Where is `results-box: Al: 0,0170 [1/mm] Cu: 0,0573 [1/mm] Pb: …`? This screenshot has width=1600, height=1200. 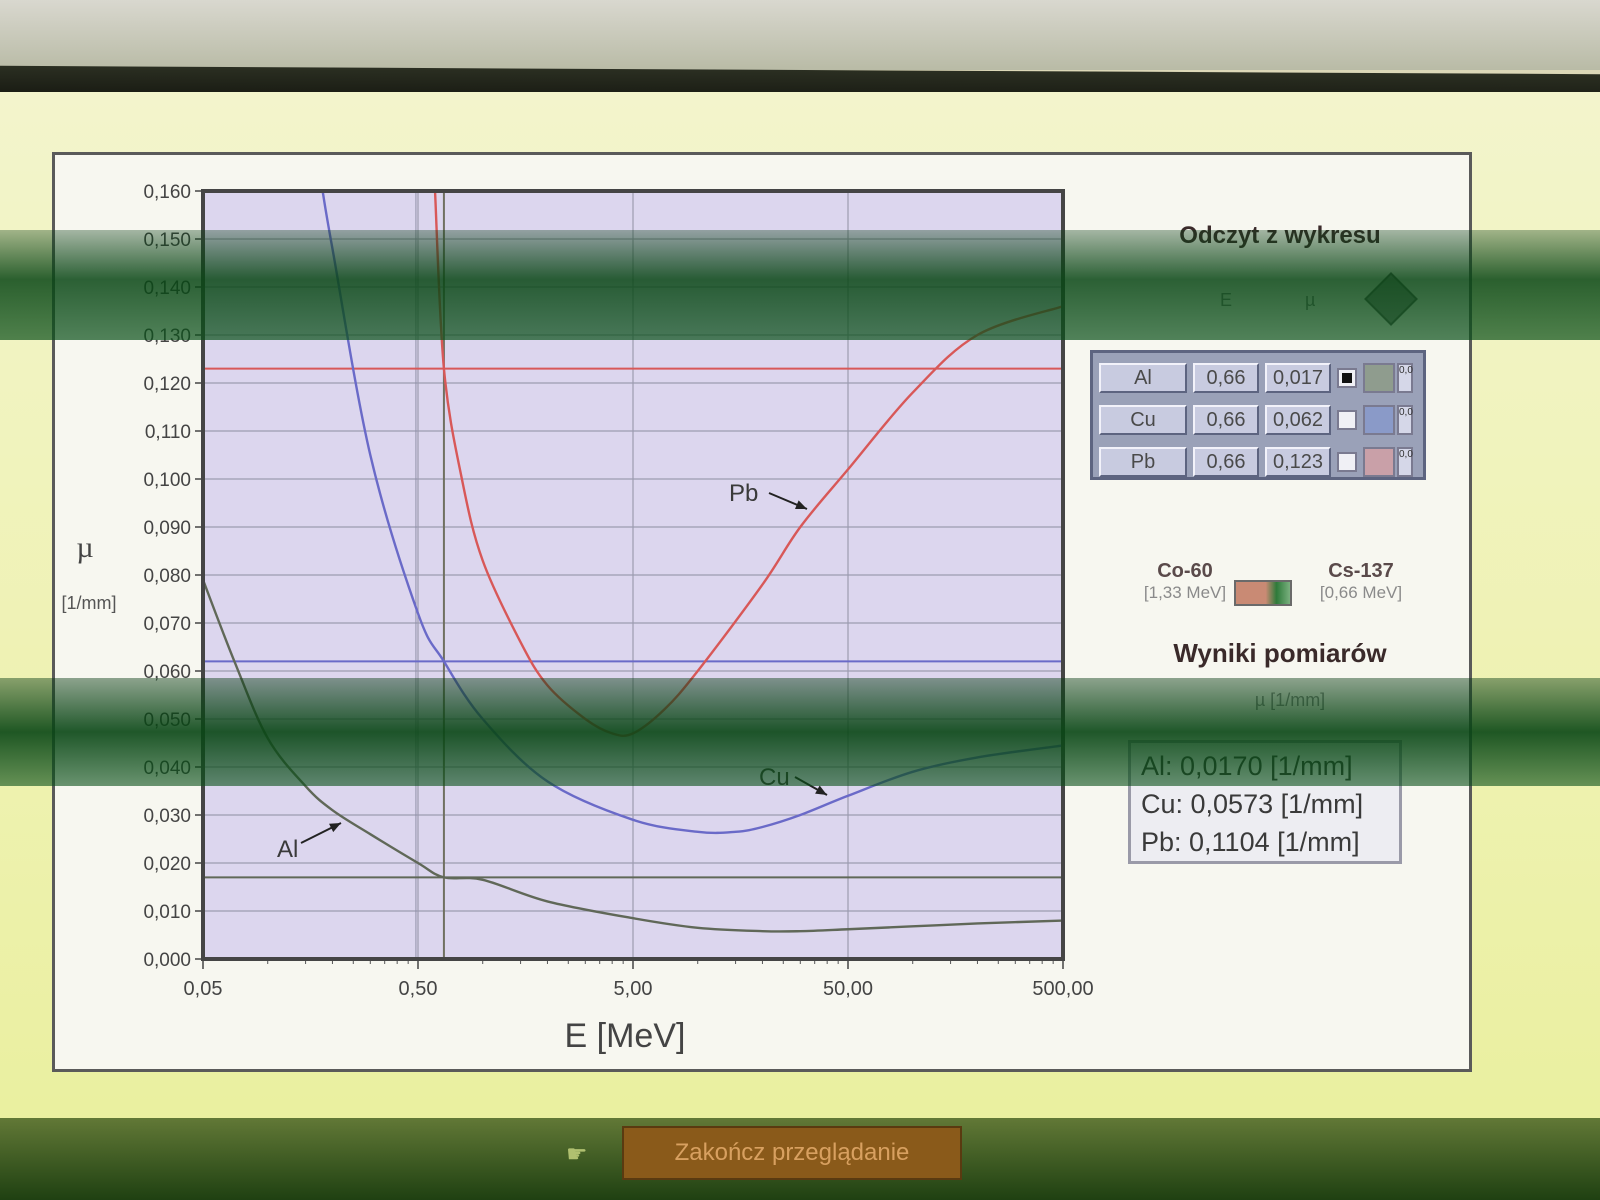
results-box: Al: 0,0170 [1/mm] Cu: 0,0573 [1/mm] Pb: … is located at coordinates (1265, 802).